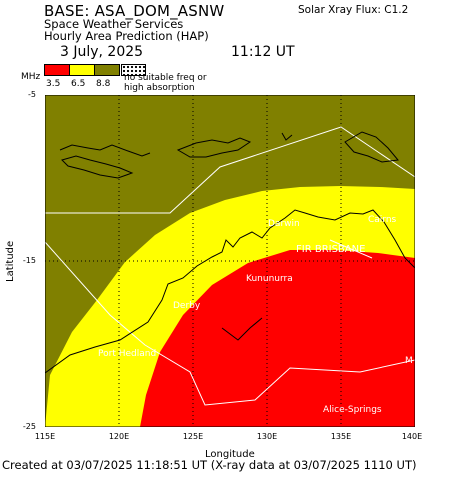 This screenshot has width=462, height=480. What do you see at coordinates (102, 52) in the screenshot?
I see `forecast-date: 3 July, 2025` at bounding box center [102, 52].